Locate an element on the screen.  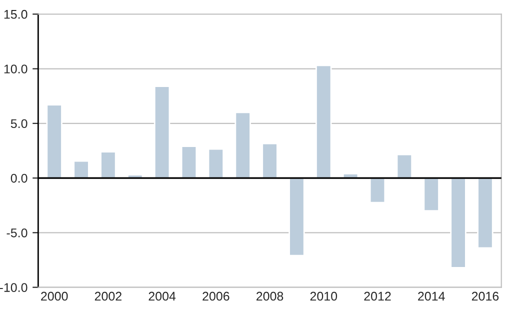
y-tick-label: 15.0 is located at coordinates (16, 14).